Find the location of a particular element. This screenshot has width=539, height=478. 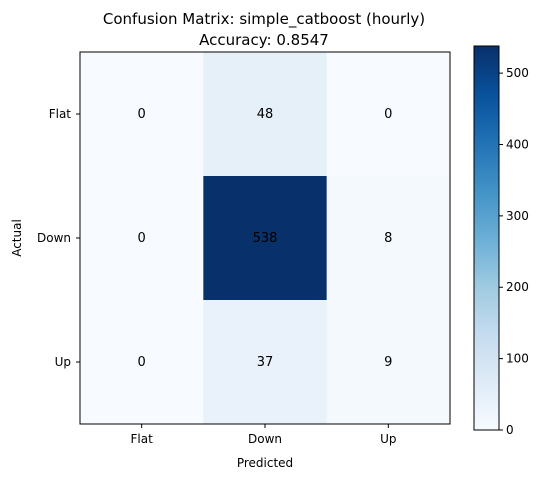

x-tick-label: Down is located at coordinates (265, 439).